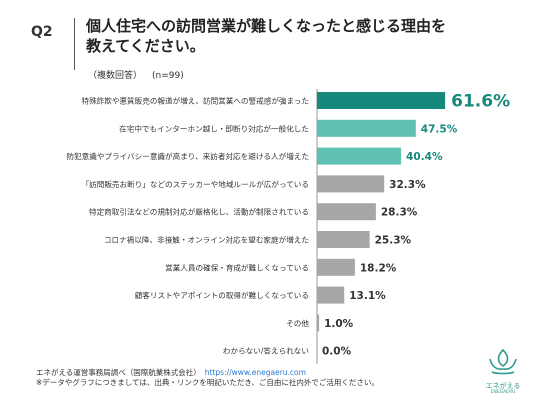 This screenshot has height=402, width=536. Describe the element at coordinates (255, 372) in the screenshot. I see `source-link: https://www.enegaeru.com` at that location.